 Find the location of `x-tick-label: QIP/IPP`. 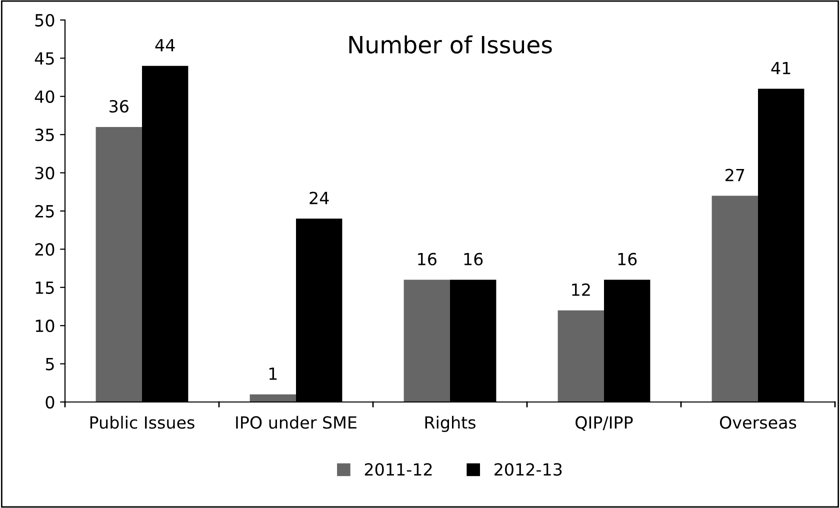

x-tick-label: QIP/IPP is located at coordinates (604, 423).